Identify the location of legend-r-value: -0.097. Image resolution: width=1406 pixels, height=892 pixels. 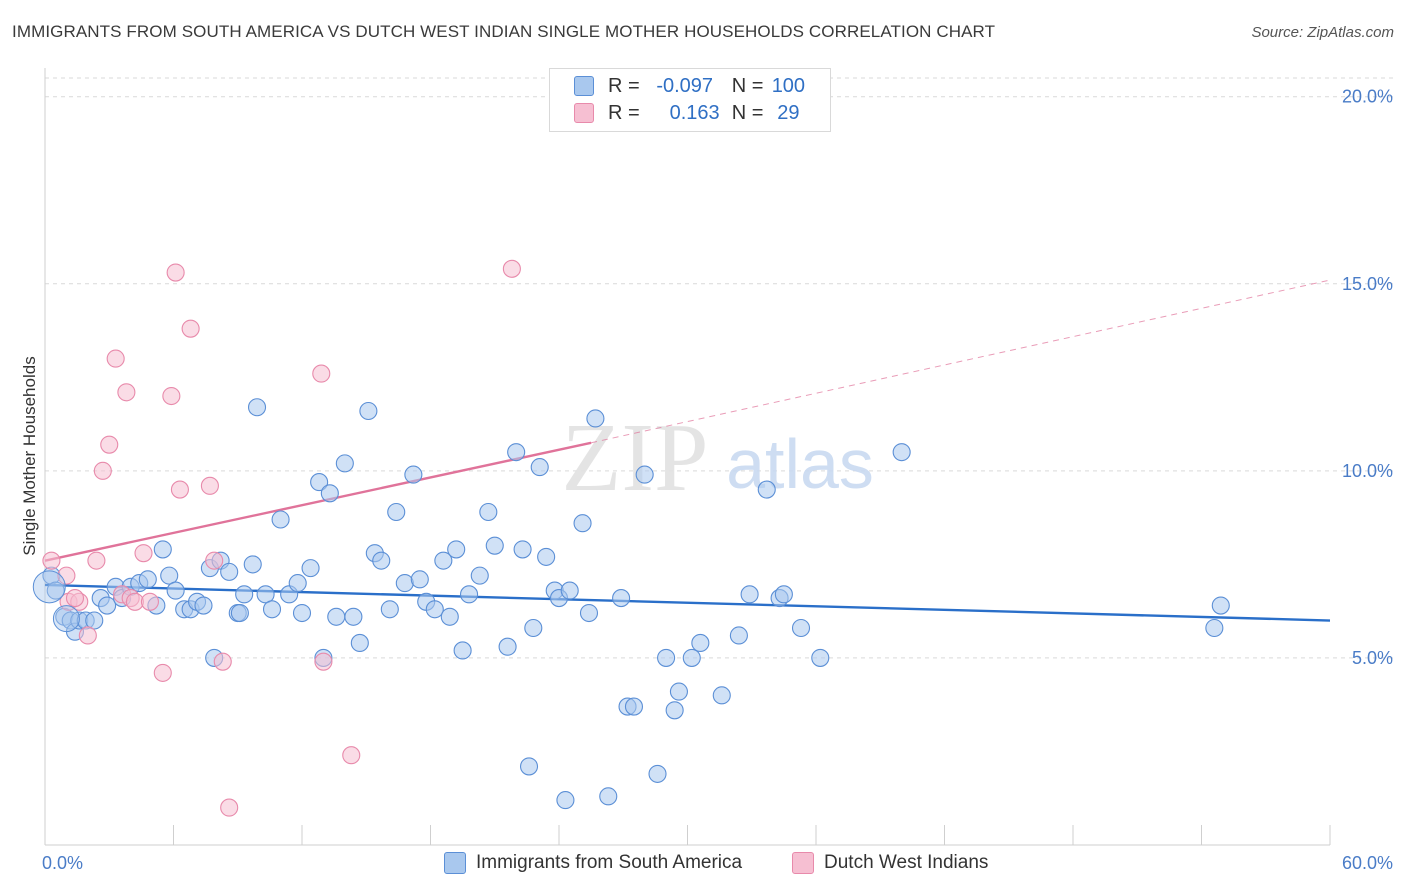
(685, 85).